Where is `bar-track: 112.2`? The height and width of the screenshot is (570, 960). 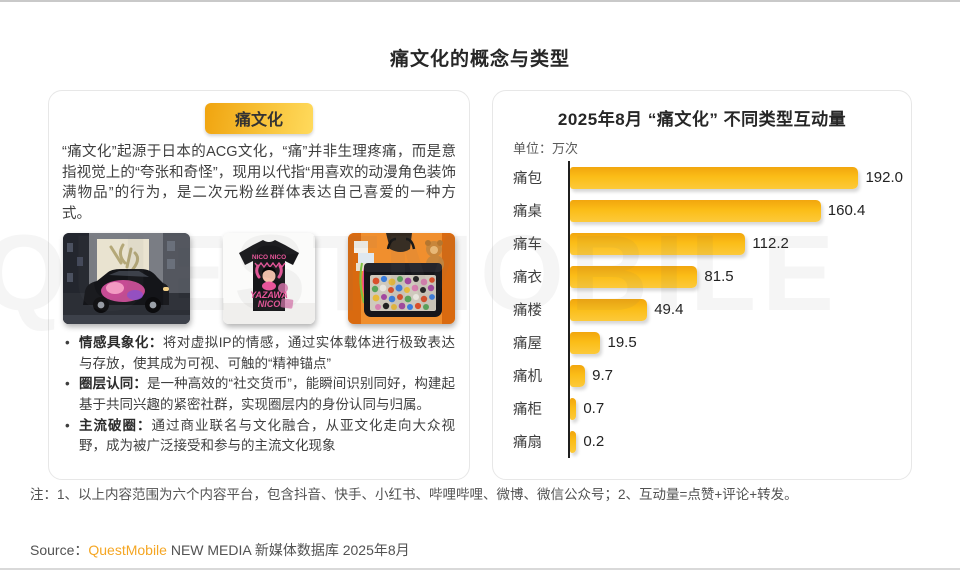
bar-track: 112.2 is located at coordinates (735, 243).